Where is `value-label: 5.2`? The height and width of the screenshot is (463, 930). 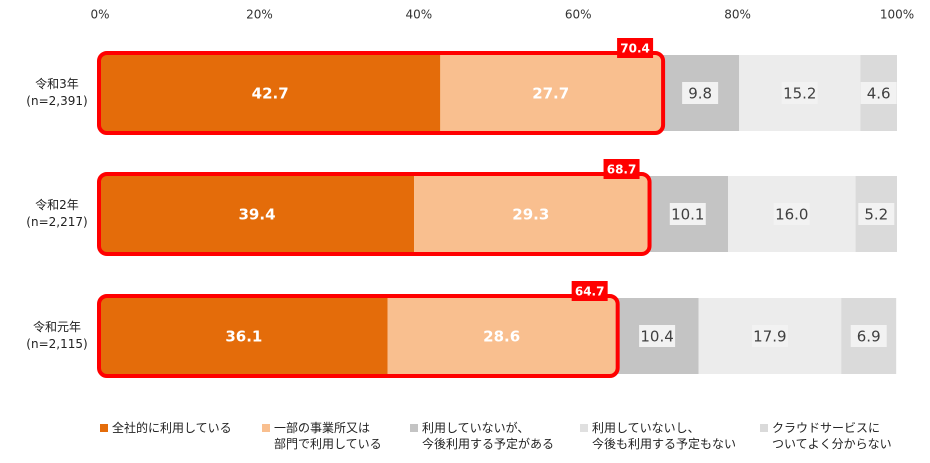
value-label: 5.2 is located at coordinates (876, 215).